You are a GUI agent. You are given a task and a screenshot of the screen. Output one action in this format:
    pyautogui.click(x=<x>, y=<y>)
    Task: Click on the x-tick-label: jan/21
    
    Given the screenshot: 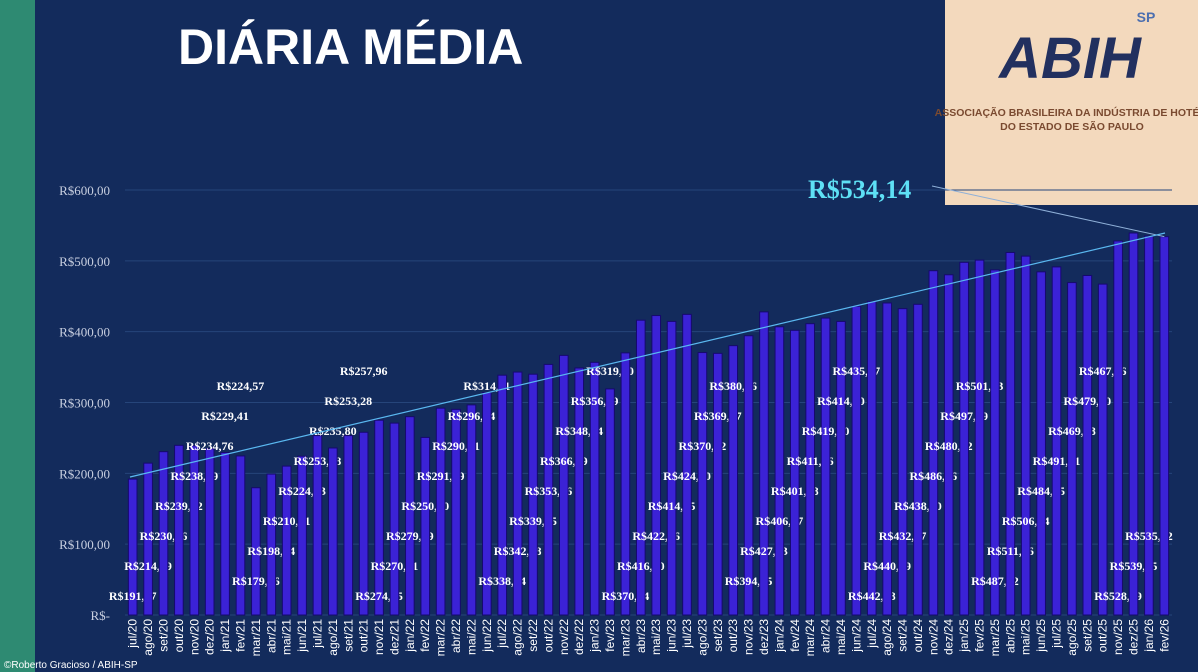 What is the action you would take?
    pyautogui.click(x=225, y=636)
    